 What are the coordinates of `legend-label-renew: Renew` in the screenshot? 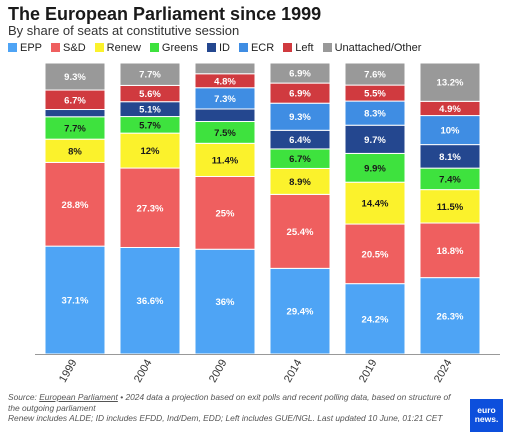 It's located at (123, 48).